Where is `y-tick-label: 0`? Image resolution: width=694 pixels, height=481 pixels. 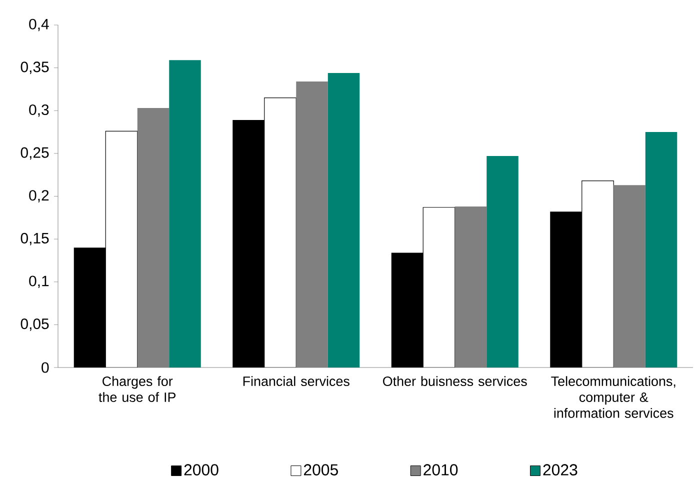 y-tick-label: 0 is located at coordinates (45, 367).